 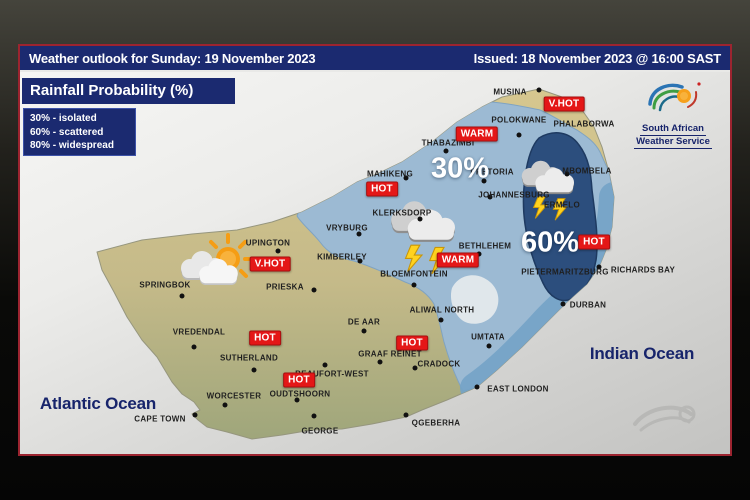 I want to click on city-label: THABAZIMBI, so click(x=448, y=143).